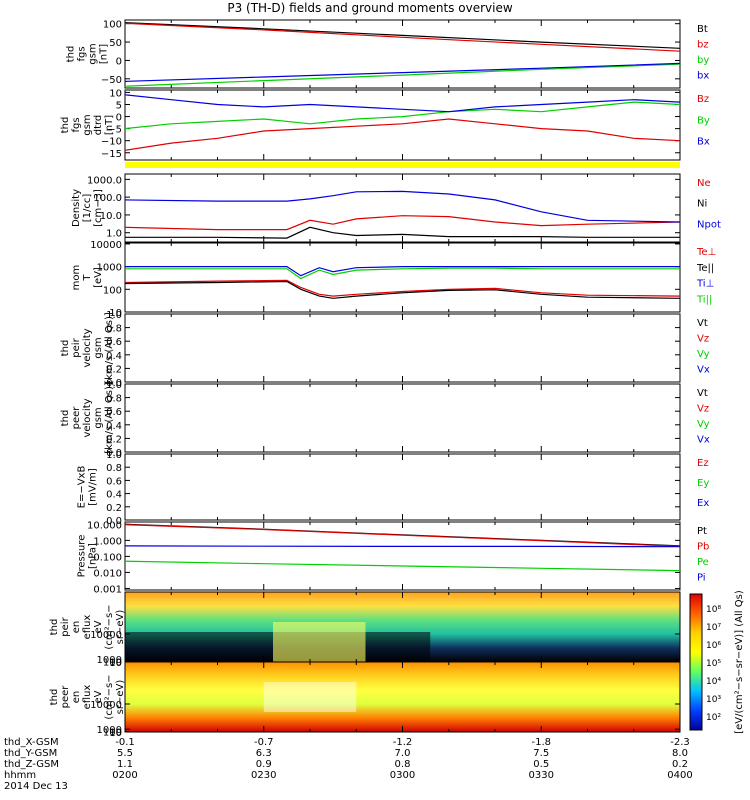 This screenshot has width=750, height=800. What do you see at coordinates (107, 589) in the screenshot?
I see `y-tick-label: 0.001` at bounding box center [107, 589].